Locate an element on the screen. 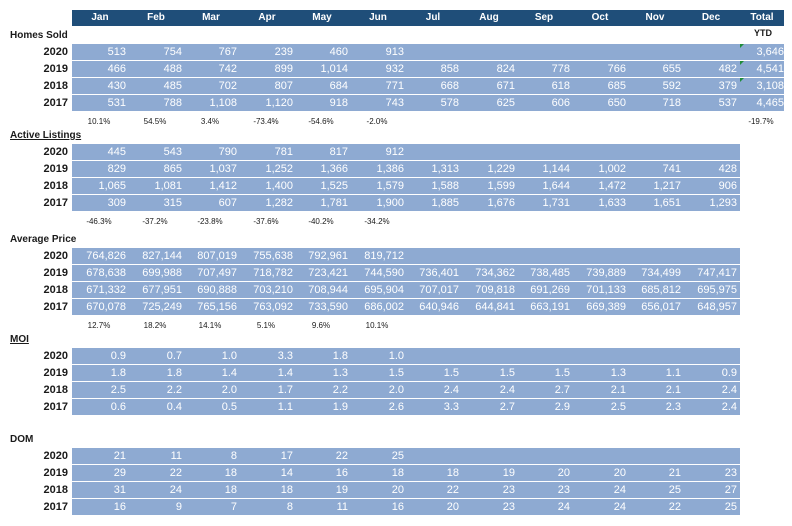 This screenshot has height=526, width=792. moi-cell: 1.1 is located at coordinates (285, 407).